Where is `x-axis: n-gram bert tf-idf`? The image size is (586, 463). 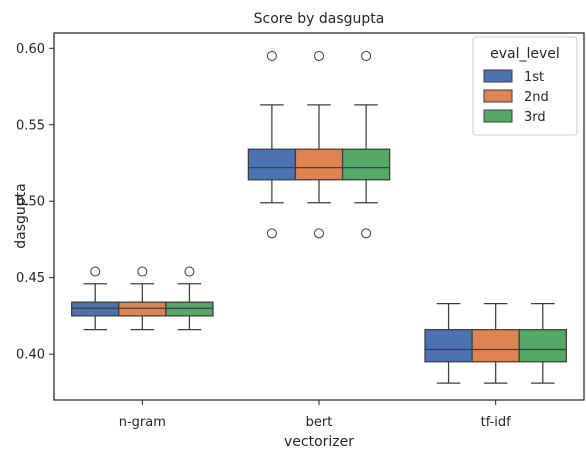
x-axis: n-gram bert tf-idf is located at coordinates (315, 415).